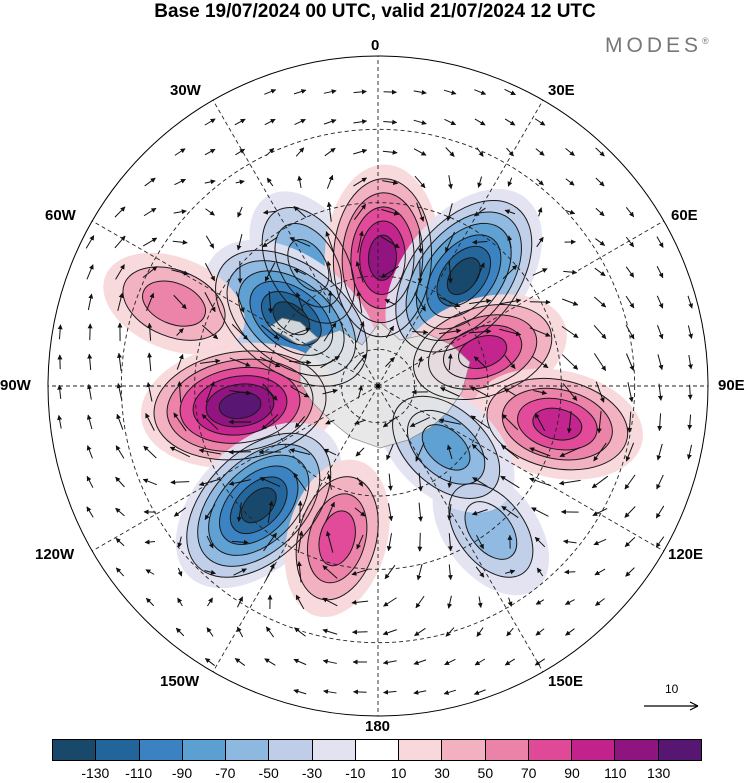 This screenshot has width=750, height=783. I want to click on lon-label-150e: 150E, so click(566, 681).